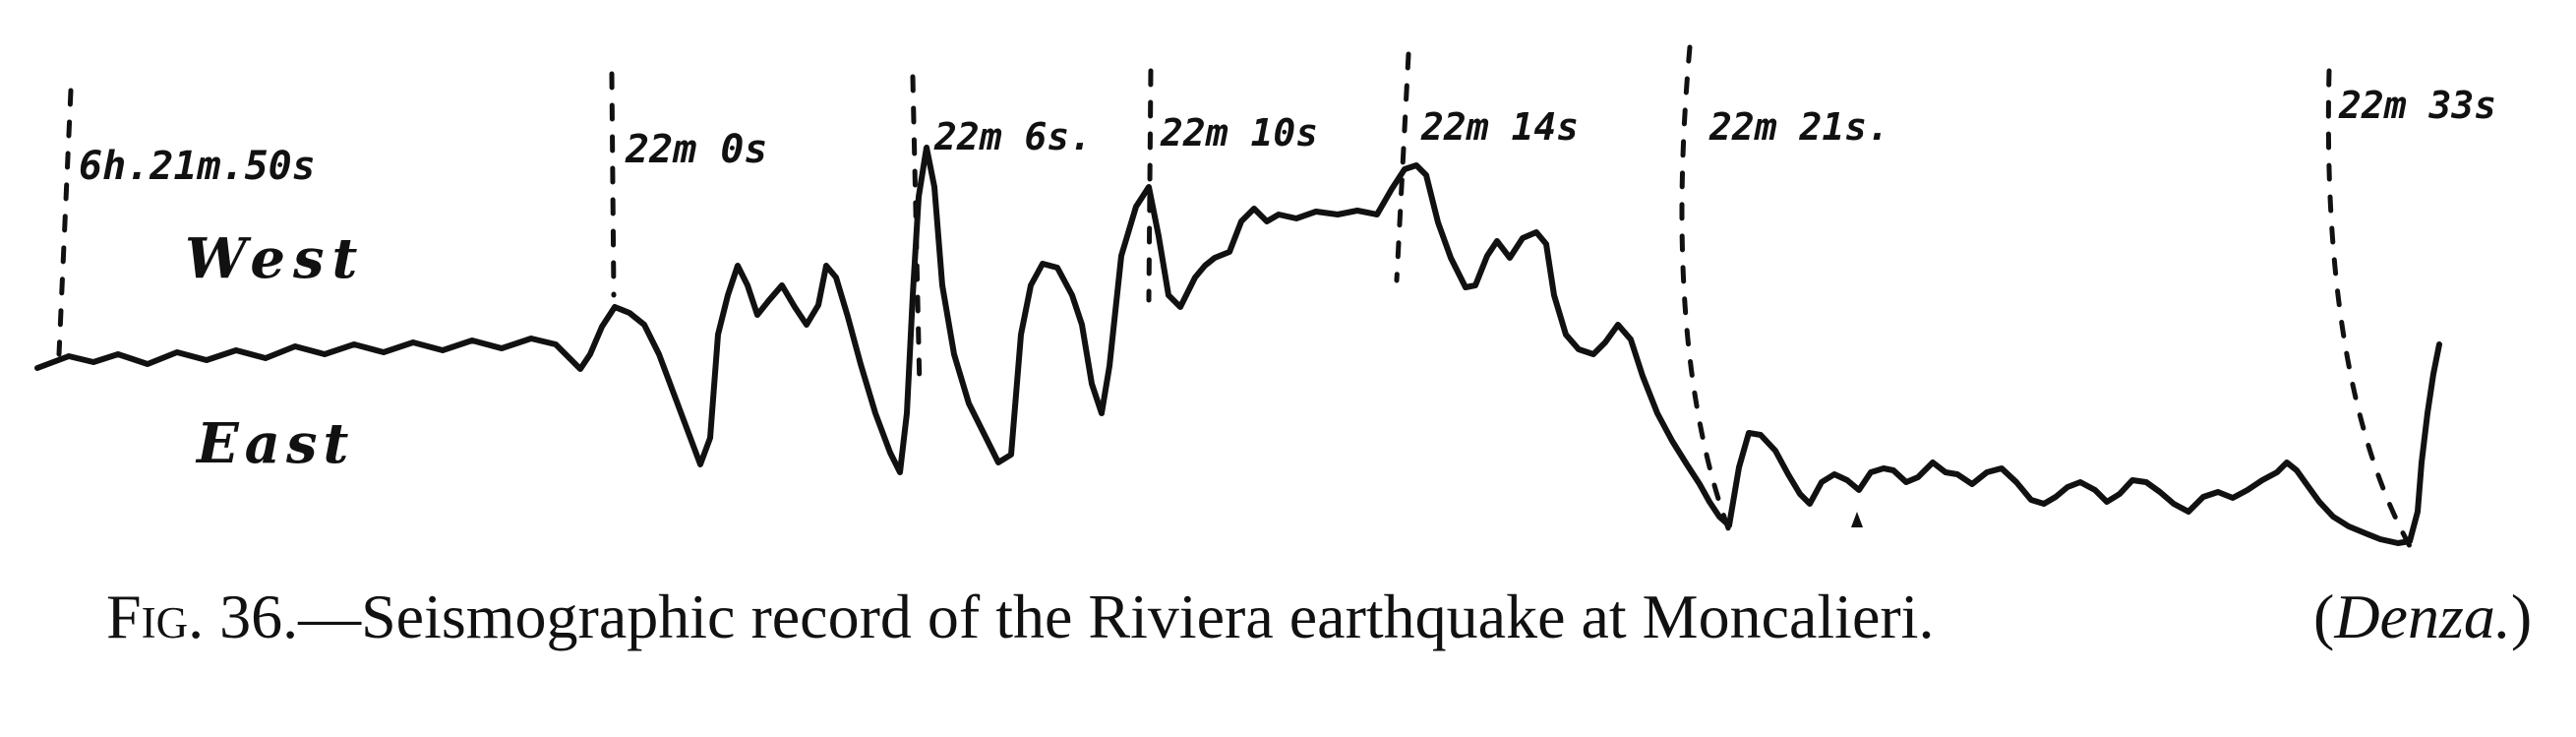 The width and height of the screenshot is (2576, 737). Describe the element at coordinates (1013, 136) in the screenshot. I see `time-mark-label-3: 22m 6s.` at that location.